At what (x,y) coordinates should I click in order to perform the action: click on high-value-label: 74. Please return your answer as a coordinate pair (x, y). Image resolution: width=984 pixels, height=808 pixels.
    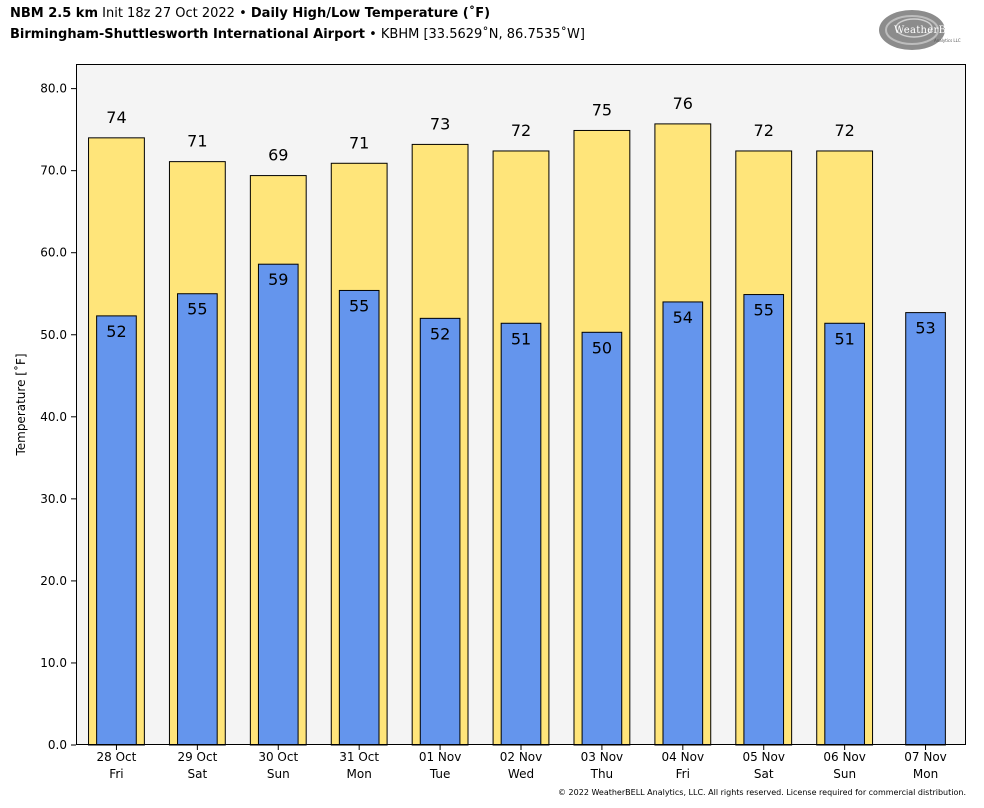
    Looking at the image, I should click on (116, 117).